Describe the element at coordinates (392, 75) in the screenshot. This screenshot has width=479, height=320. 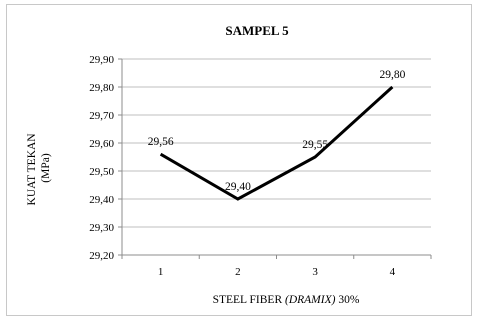
I see `data-label: 29,80` at that location.